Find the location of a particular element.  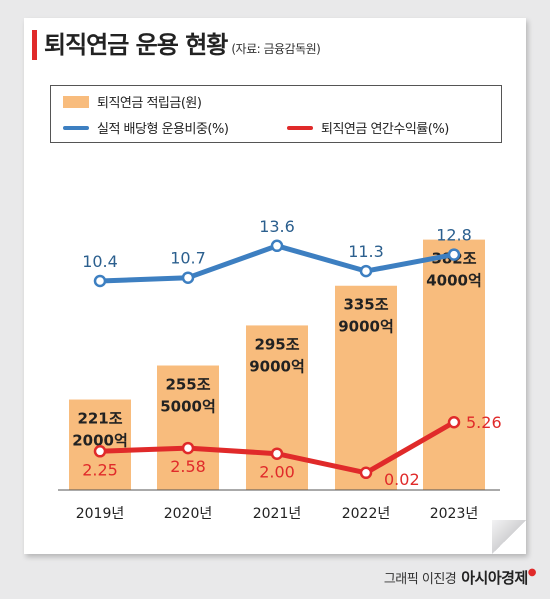

x-tick-4: 2023년 is located at coordinates (454, 514).